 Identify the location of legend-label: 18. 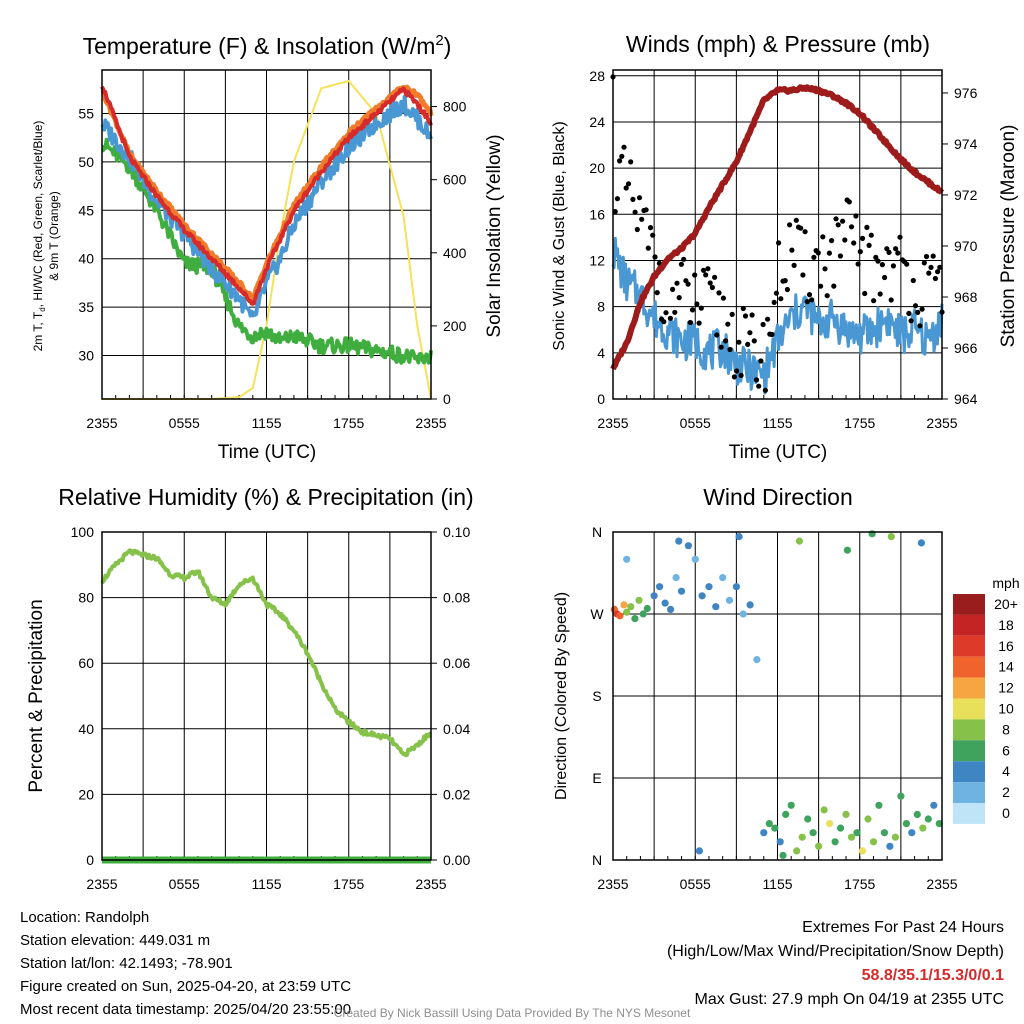
(1006, 625).